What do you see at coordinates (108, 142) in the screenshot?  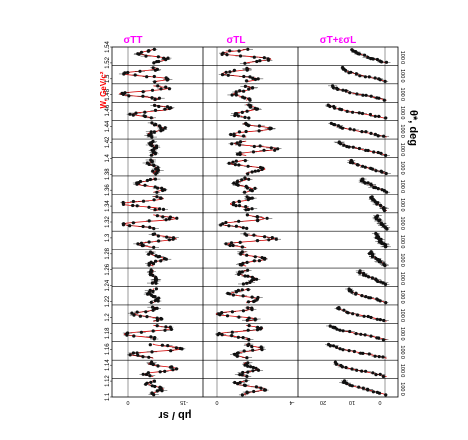 I see `w-tick-label: 1.42` at bounding box center [108, 142].